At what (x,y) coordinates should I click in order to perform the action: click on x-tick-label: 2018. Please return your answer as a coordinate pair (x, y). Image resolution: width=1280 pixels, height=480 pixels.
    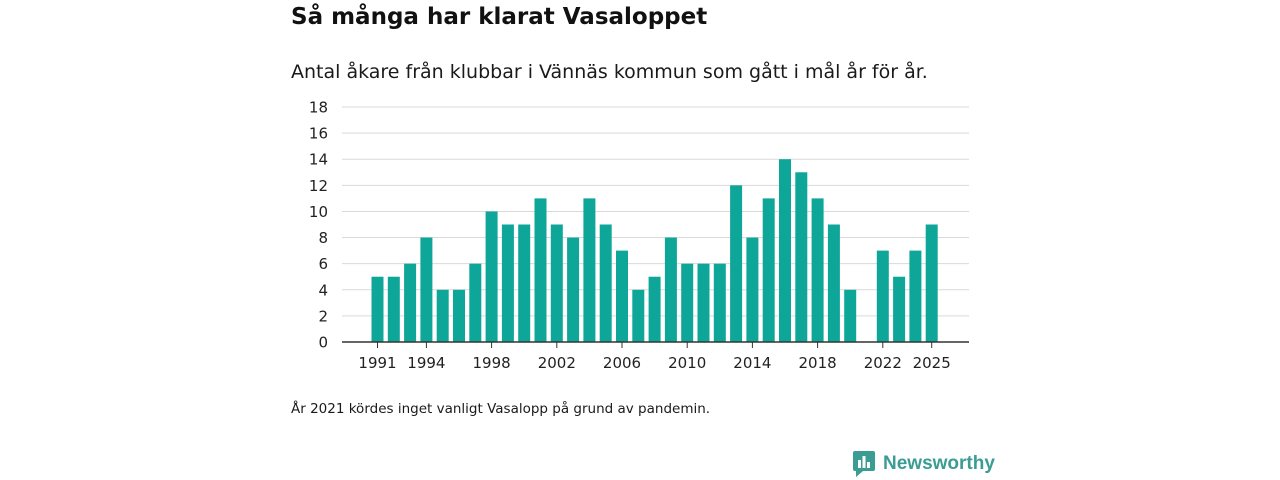
    Looking at the image, I should click on (818, 363).